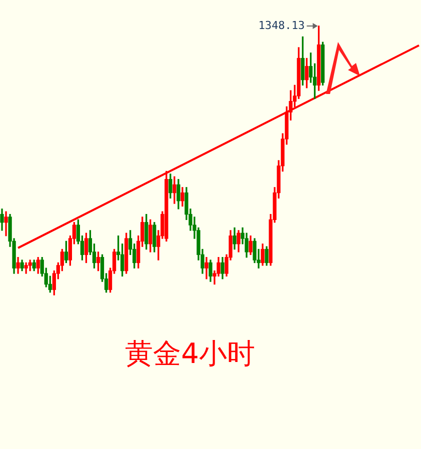 The image size is (421, 449). What do you see at coordinates (281, 25) in the screenshot?
I see `annotation: 1348.13` at bounding box center [281, 25].